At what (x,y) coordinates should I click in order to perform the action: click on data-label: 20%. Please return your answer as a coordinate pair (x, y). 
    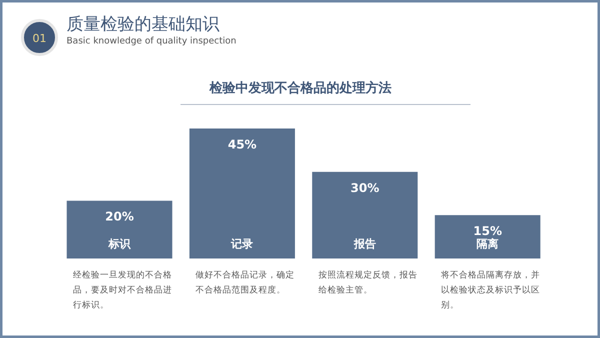
    Looking at the image, I should click on (119, 217).